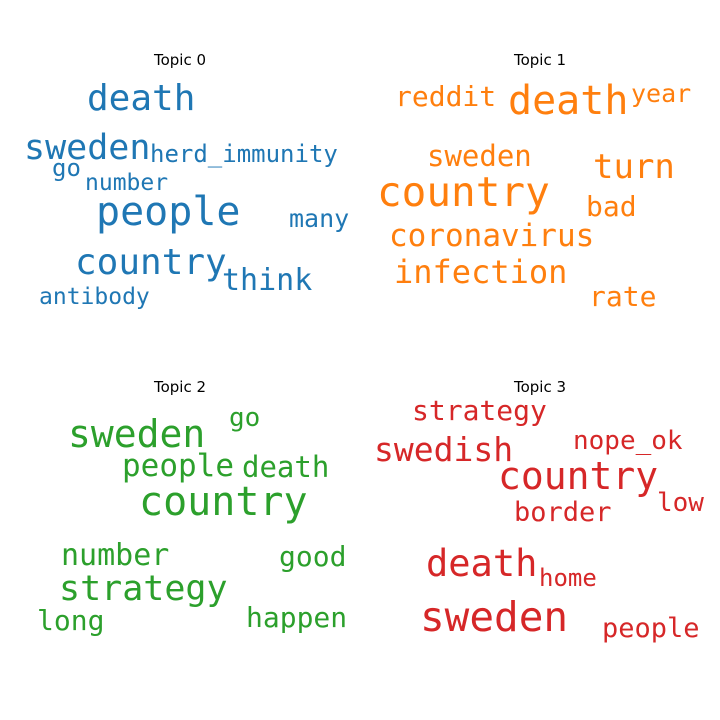 This screenshot has width=720, height=720. Describe the element at coordinates (623, 296) in the screenshot. I see `word-rate: rate` at that location.